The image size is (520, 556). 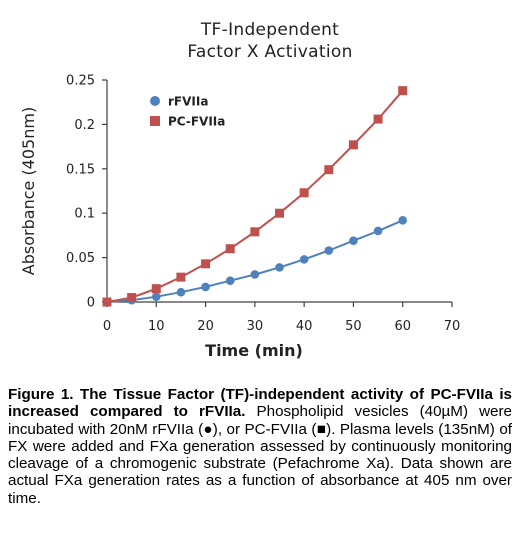 What do you see at coordinates (353, 326) in the screenshot?
I see `x-tick-label: 50` at bounding box center [353, 326].